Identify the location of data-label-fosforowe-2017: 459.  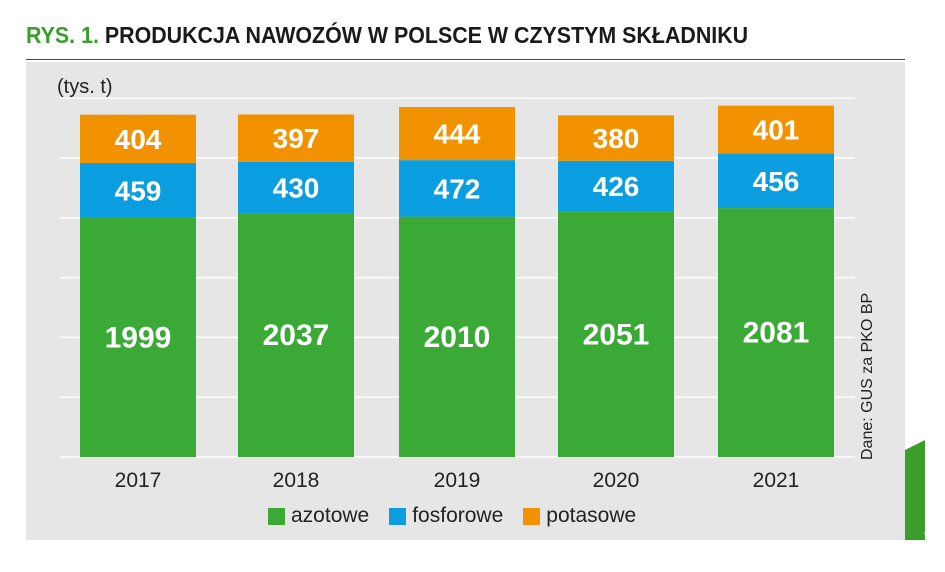
(138, 190).